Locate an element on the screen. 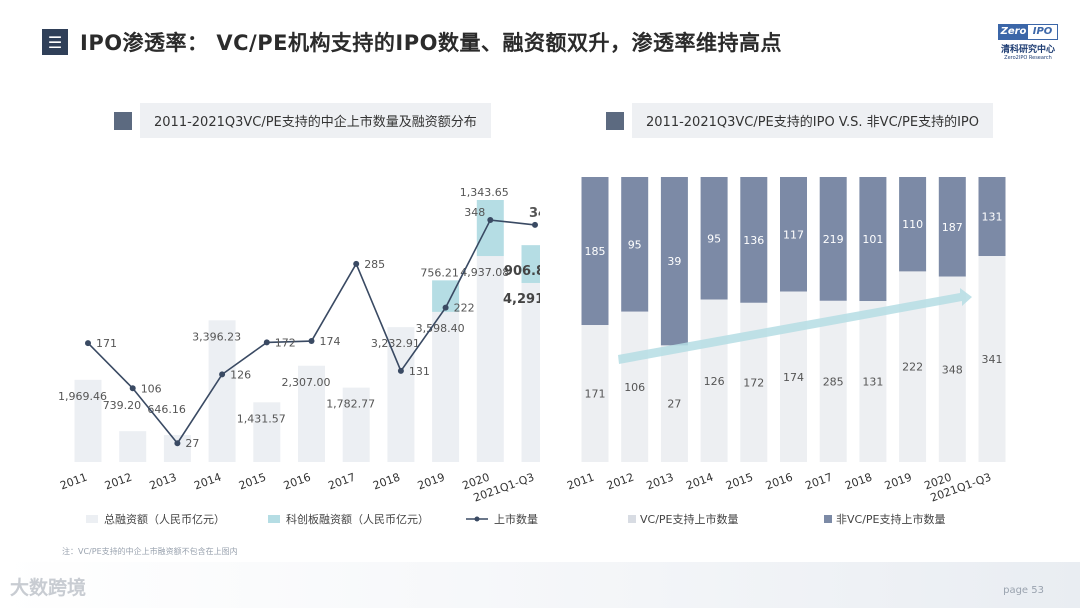 This screenshot has height=608, width=1080. count-label: 126 is located at coordinates (240, 374).